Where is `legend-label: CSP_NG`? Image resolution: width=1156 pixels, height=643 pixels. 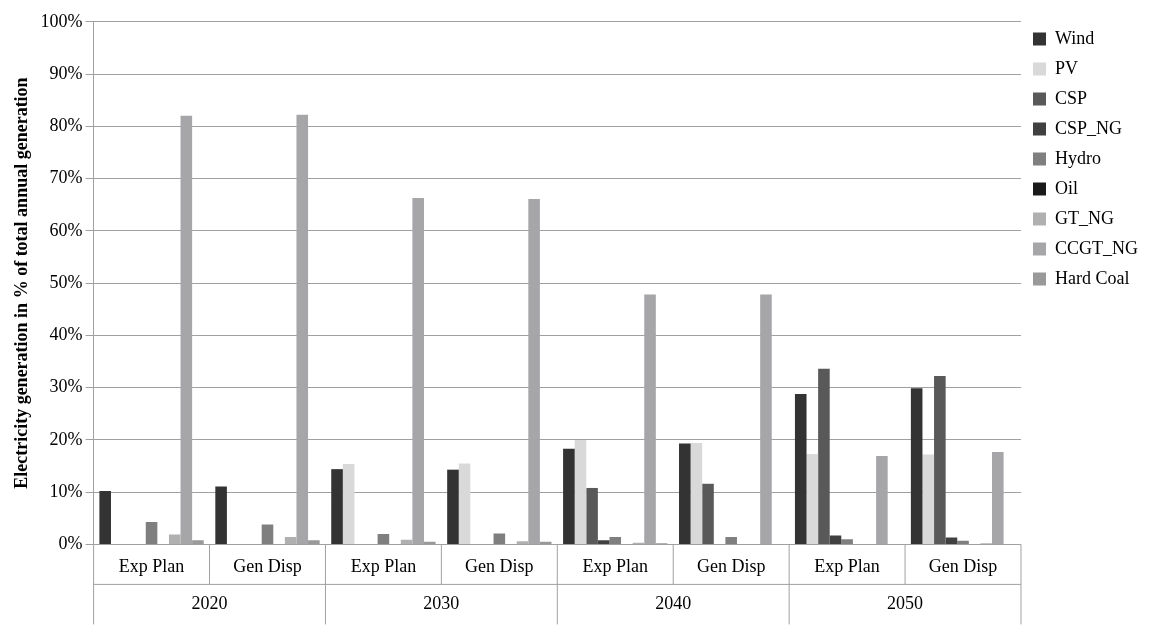 legend-label: CSP_NG is located at coordinates (1089, 127).